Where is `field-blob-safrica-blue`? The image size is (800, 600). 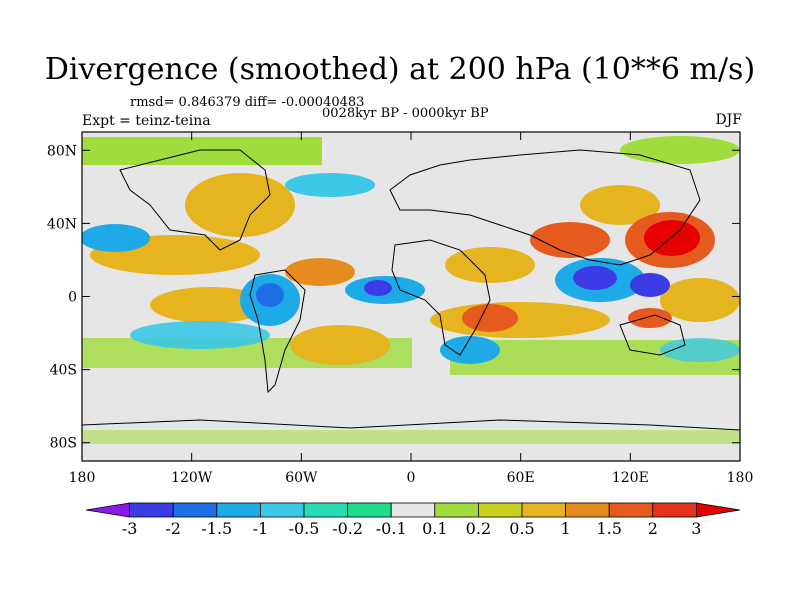
field-blob-safrica-blue is located at coordinates (470, 350).